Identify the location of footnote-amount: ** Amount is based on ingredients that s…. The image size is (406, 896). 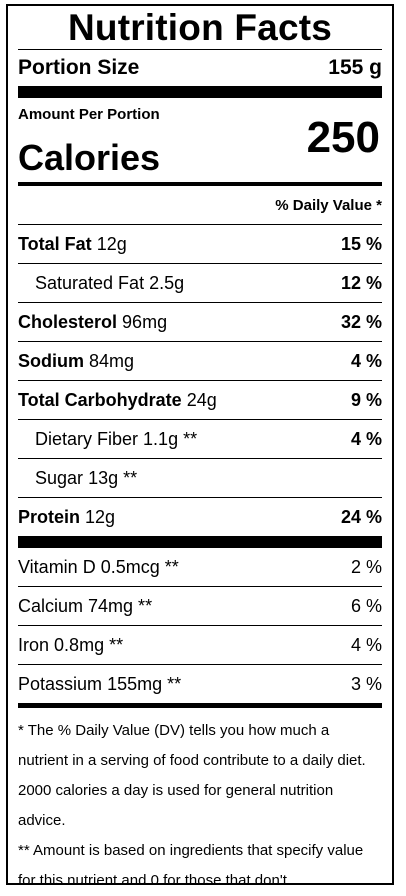
(191, 865).